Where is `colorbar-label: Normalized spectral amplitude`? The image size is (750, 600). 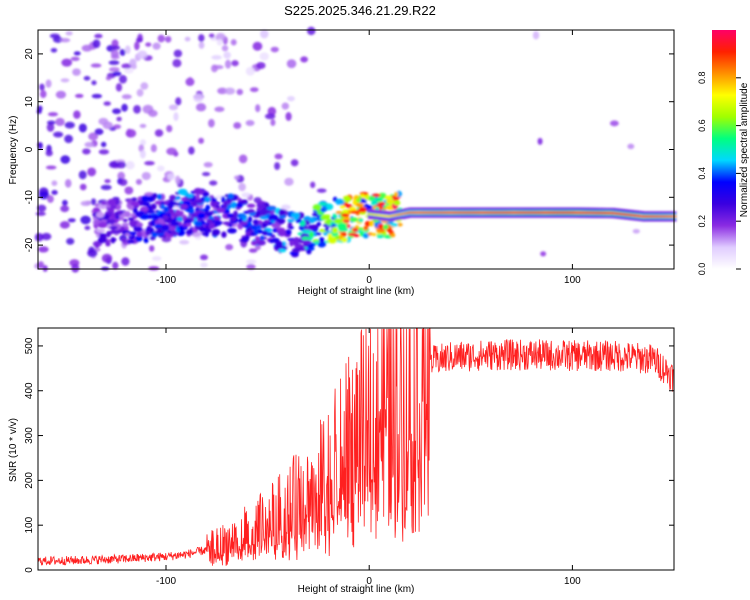
colorbar-label: Normalized spectral amplitude is located at coordinates (744, 149).